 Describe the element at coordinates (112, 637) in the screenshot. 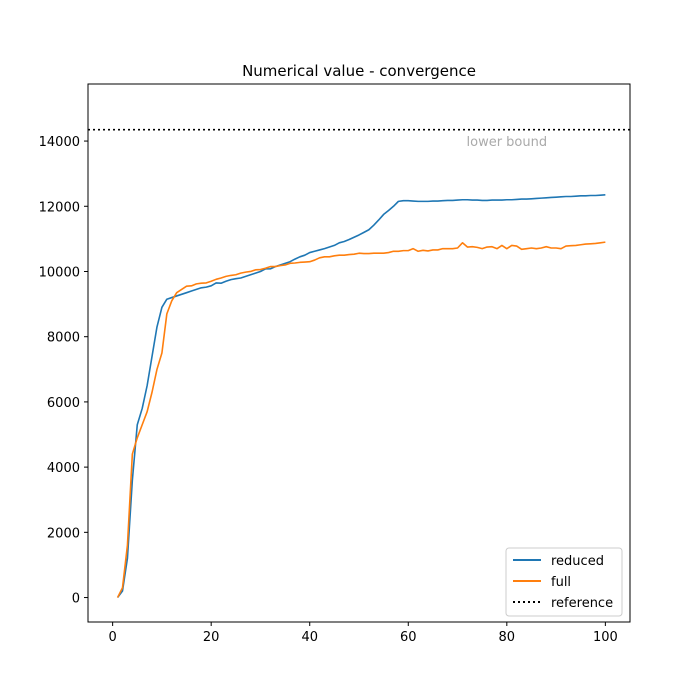

I see `x-tick-label: 0` at that location.